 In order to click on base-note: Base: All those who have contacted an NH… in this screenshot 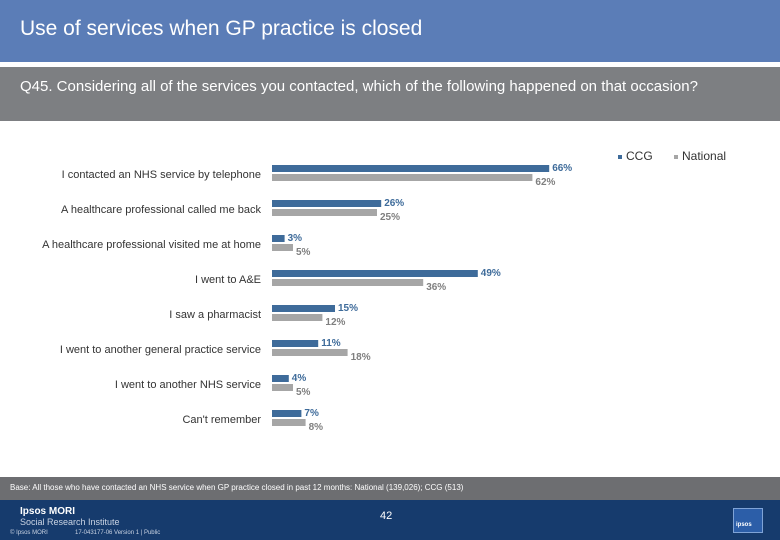, I will do `click(237, 487)`.